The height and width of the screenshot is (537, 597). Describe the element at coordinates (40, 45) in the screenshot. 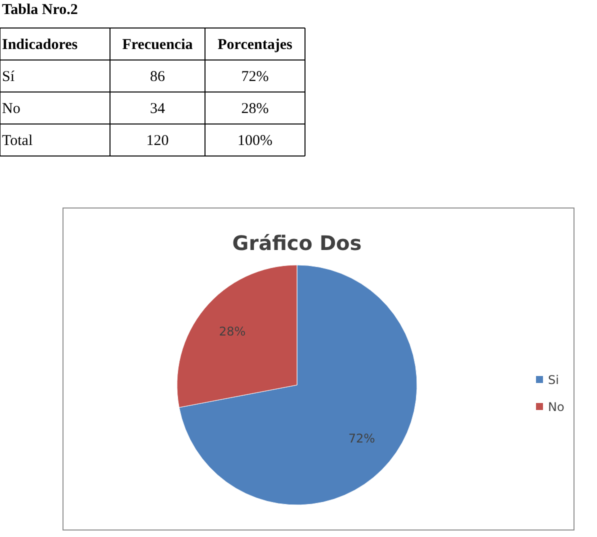

I see `text: Indicadores` at that location.